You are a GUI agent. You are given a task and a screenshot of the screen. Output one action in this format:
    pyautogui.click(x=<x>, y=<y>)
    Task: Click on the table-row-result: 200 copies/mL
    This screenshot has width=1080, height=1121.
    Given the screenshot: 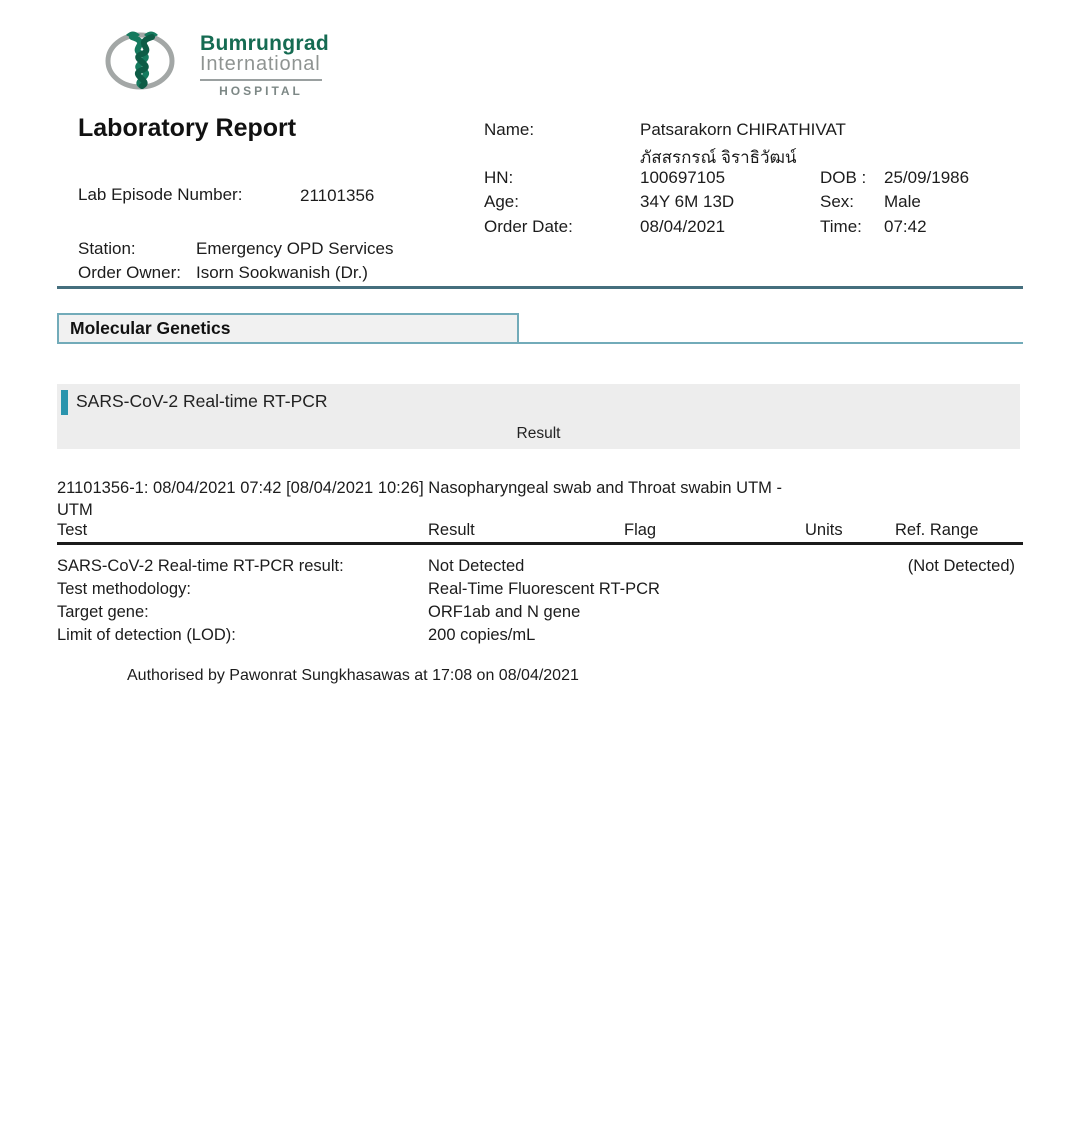 What is the action you would take?
    pyautogui.click(x=482, y=635)
    